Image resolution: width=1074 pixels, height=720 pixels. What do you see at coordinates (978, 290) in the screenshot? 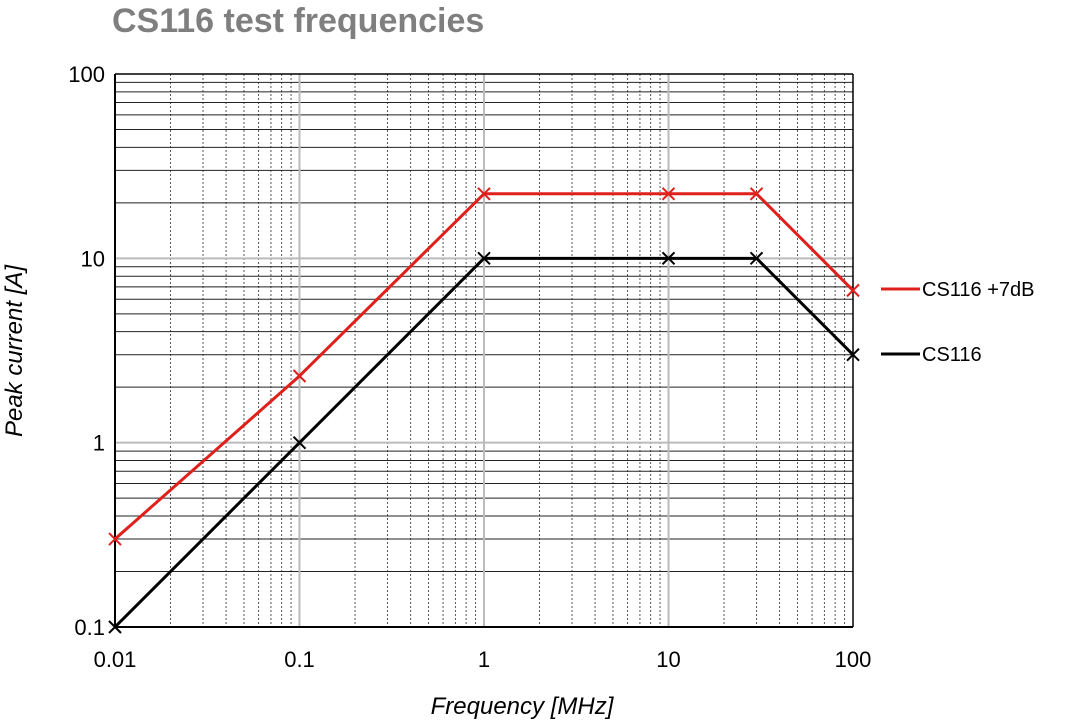
I see `legend-label: CS116 +7dB` at bounding box center [978, 290].